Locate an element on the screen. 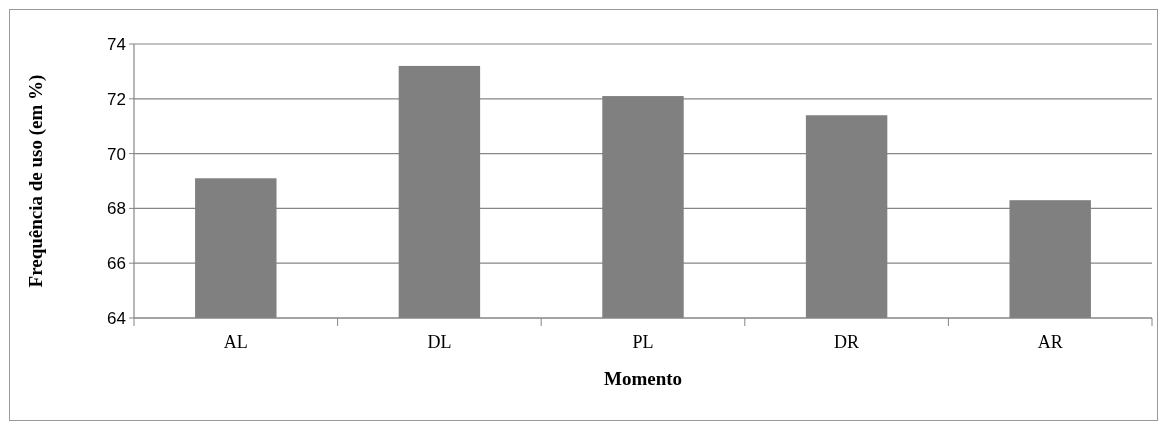 The width and height of the screenshot is (1167, 430). y-tick-label: 68 is located at coordinates (116, 209).